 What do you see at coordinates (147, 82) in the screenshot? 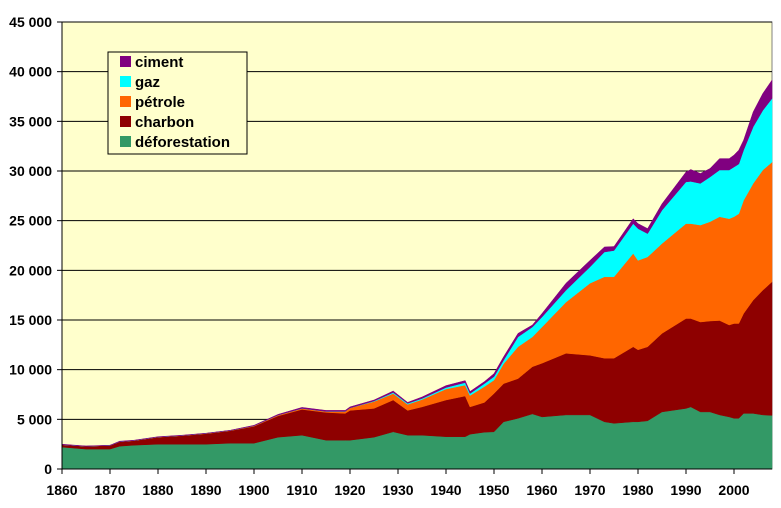
I see `legend-label-gaz: gaz` at bounding box center [147, 82].